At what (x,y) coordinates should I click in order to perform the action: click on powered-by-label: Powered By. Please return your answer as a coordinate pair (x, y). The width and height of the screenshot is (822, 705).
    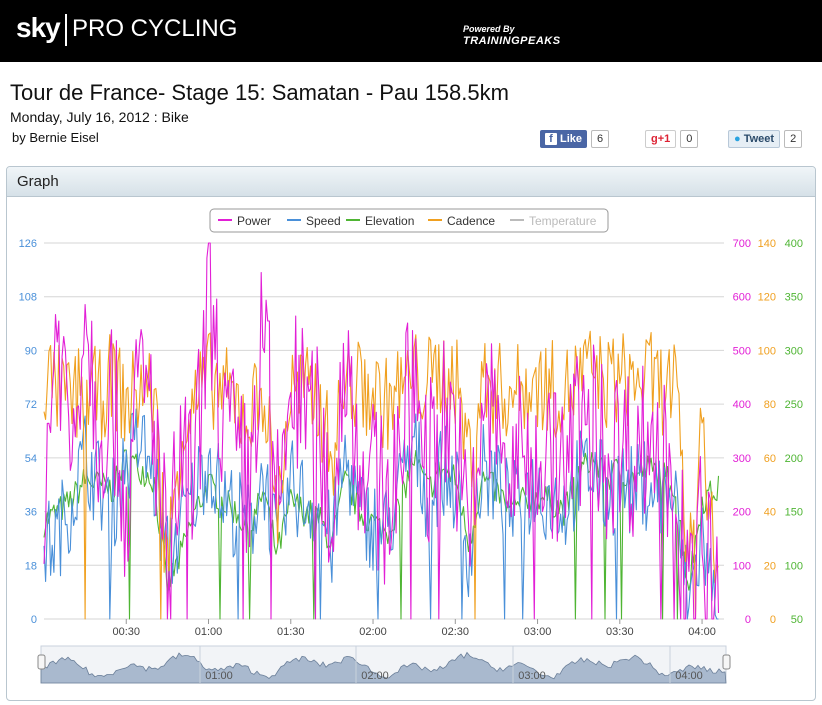
    Looking at the image, I should click on (489, 29).